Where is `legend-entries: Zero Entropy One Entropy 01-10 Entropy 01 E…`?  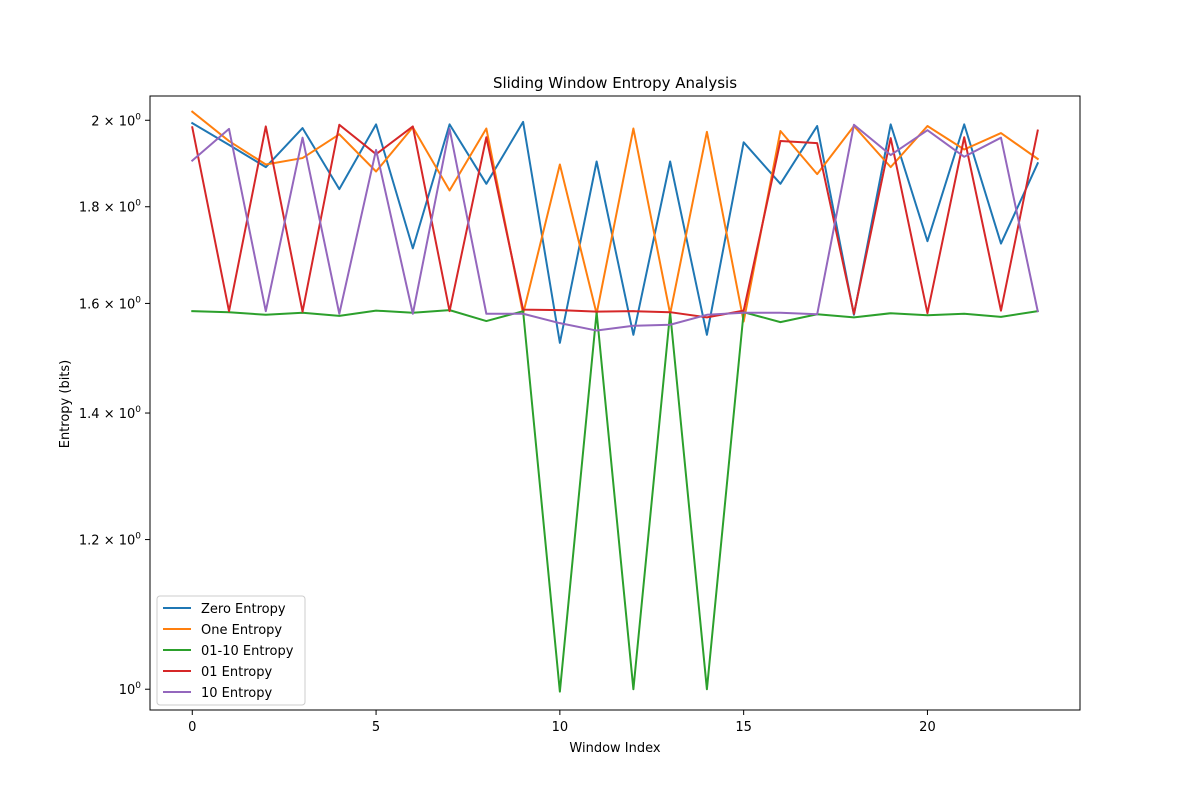 legend-entries: Zero Entropy One Entropy 01-10 Entropy 01 E… is located at coordinates (228, 651).